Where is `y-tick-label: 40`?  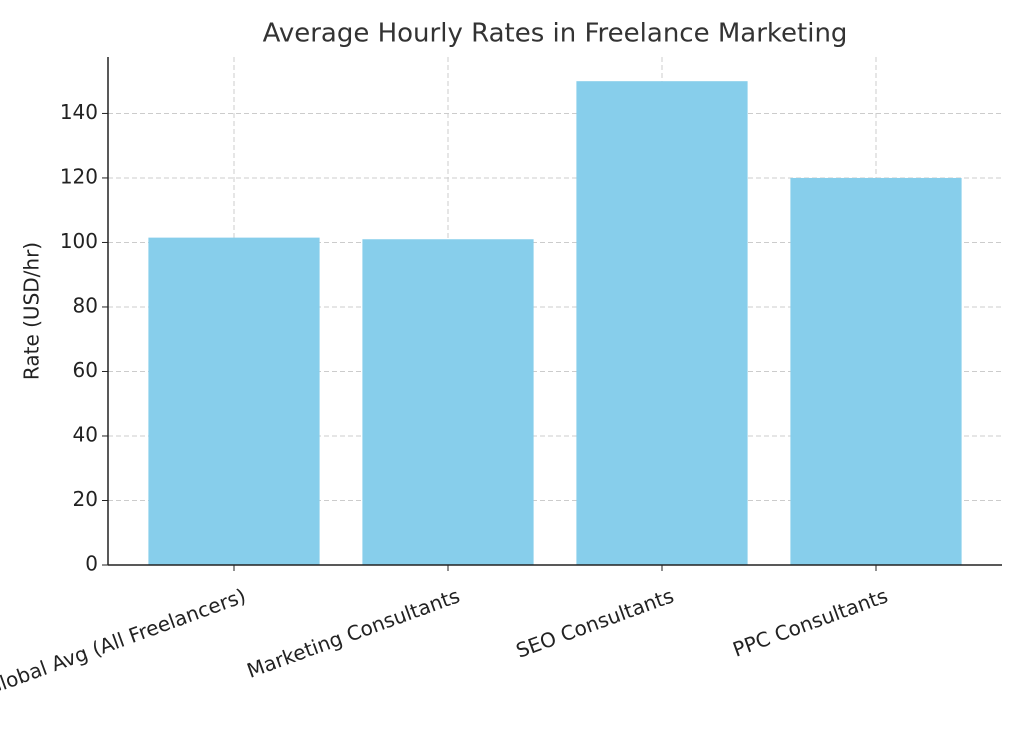
y-tick-label: 40 is located at coordinates (85, 434).